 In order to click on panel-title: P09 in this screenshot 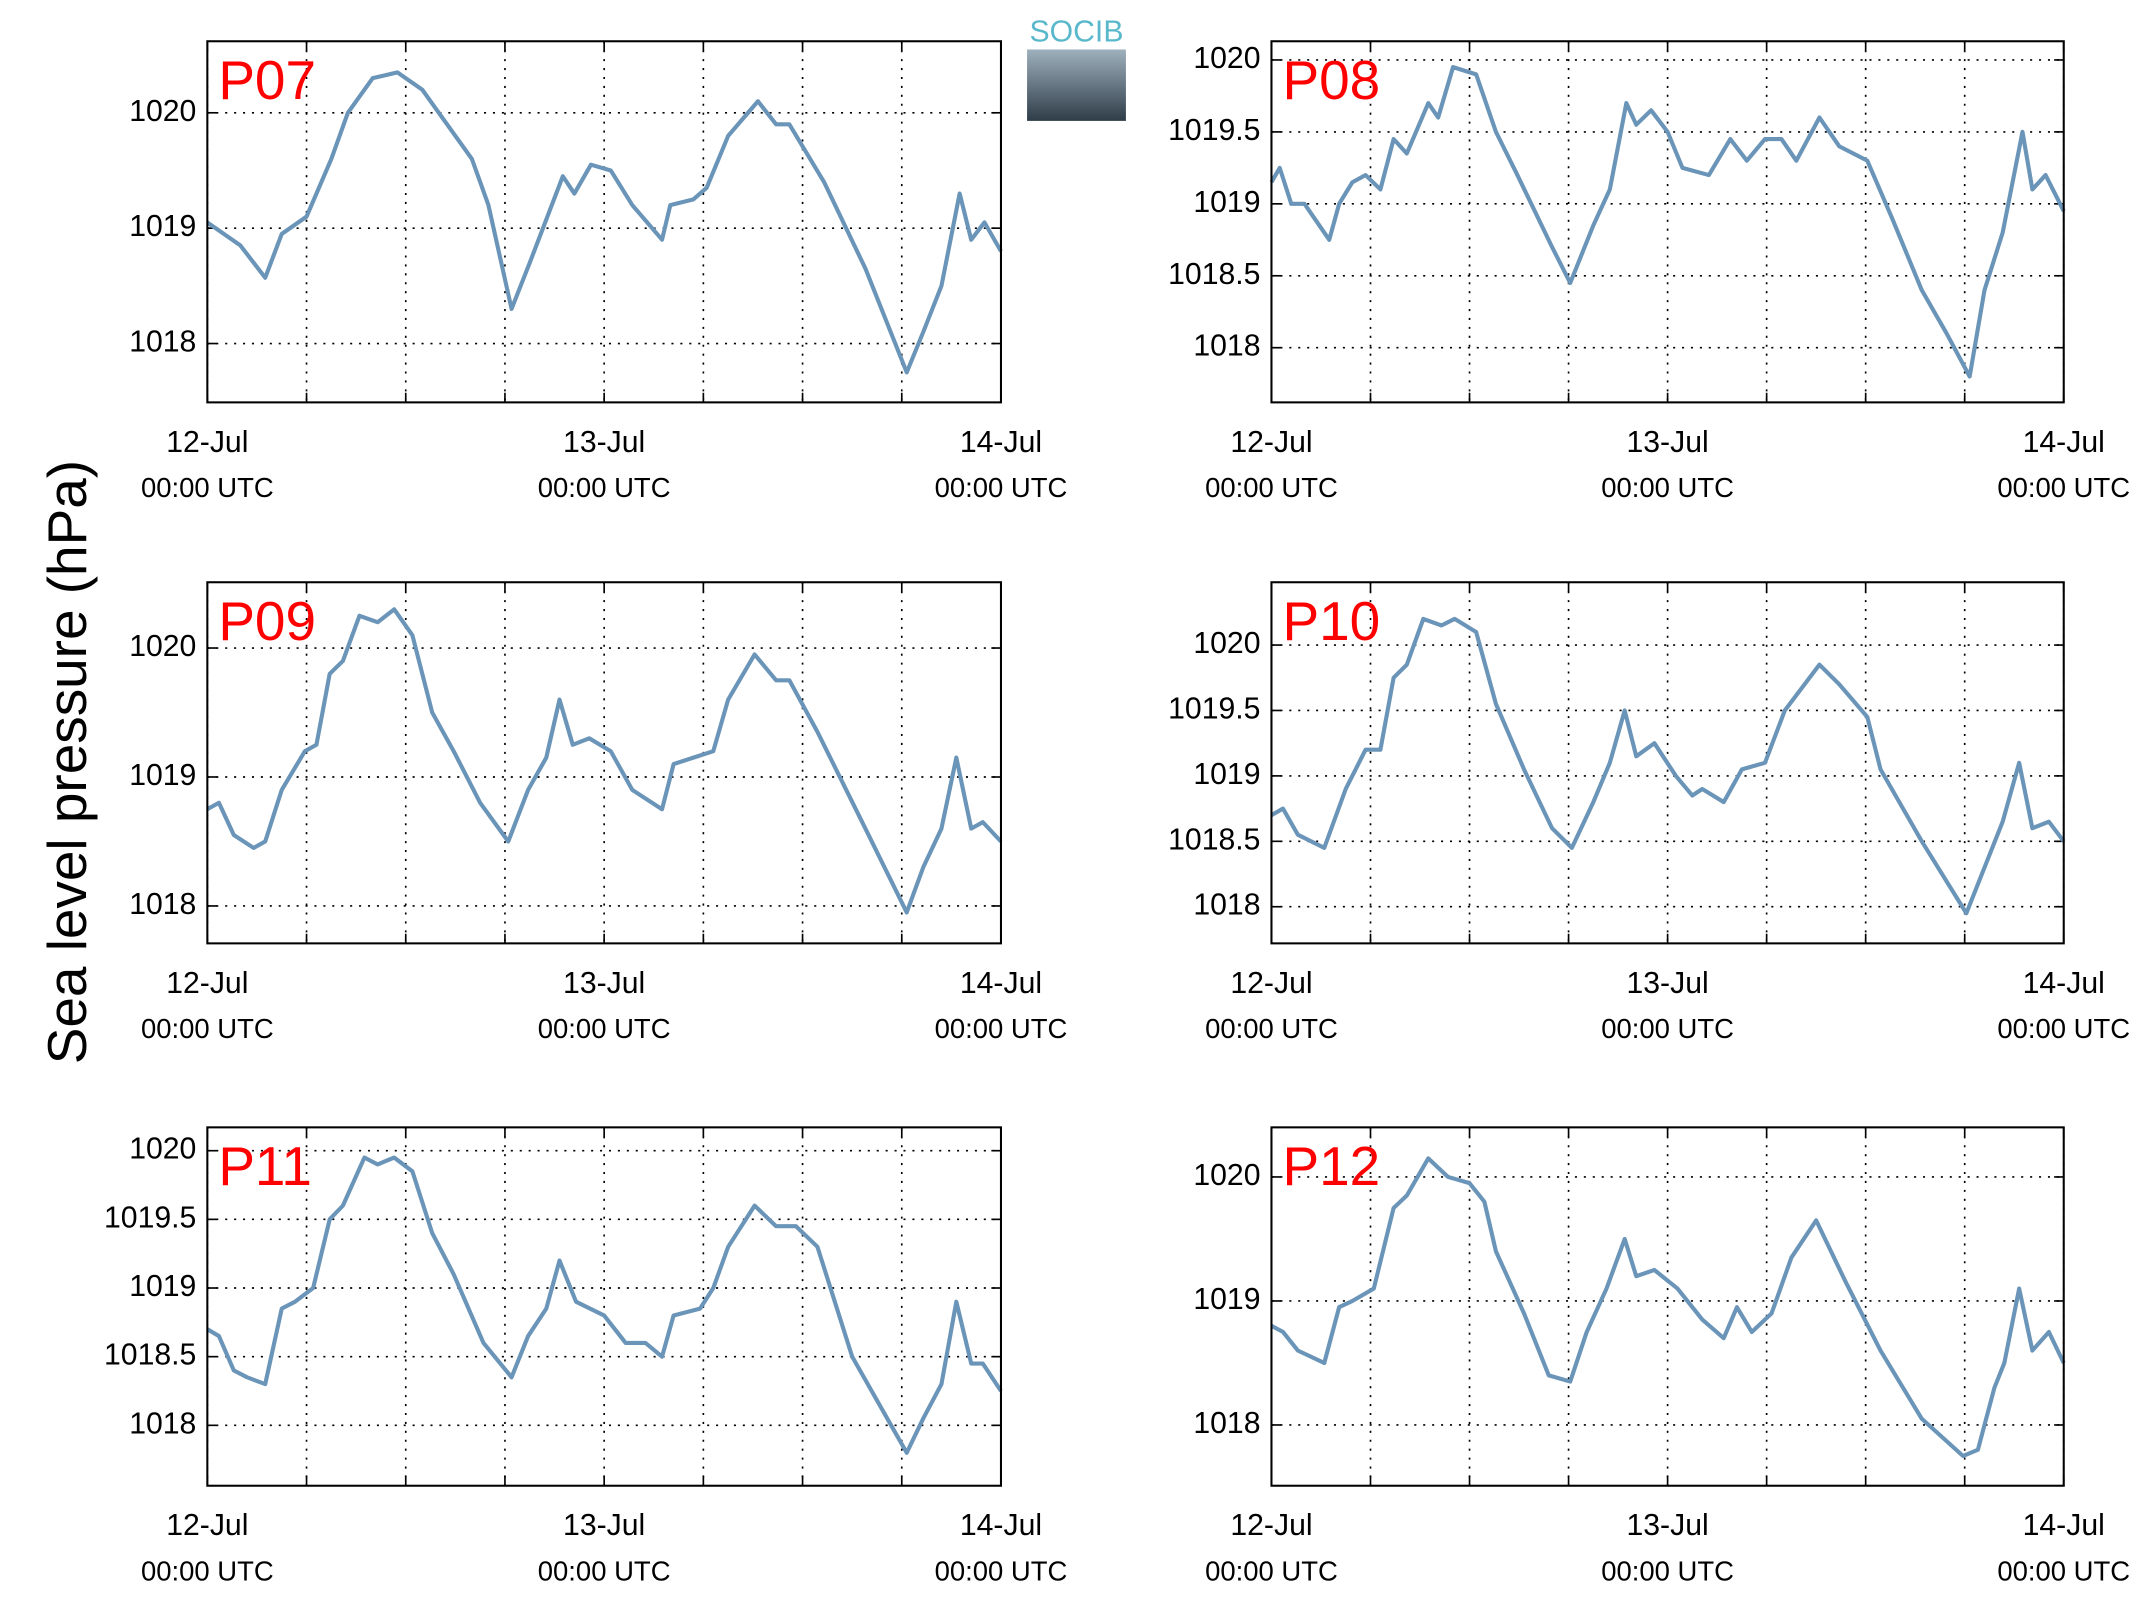, I will do `click(267, 621)`.